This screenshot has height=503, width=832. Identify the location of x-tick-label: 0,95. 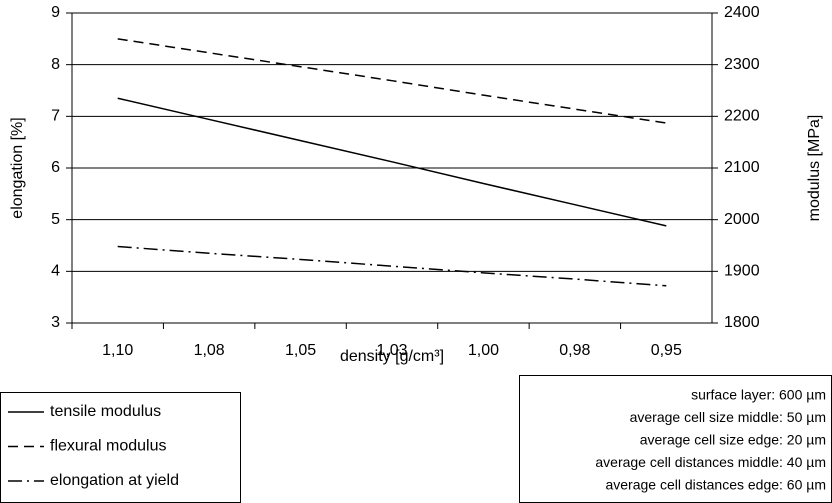
(666, 350).